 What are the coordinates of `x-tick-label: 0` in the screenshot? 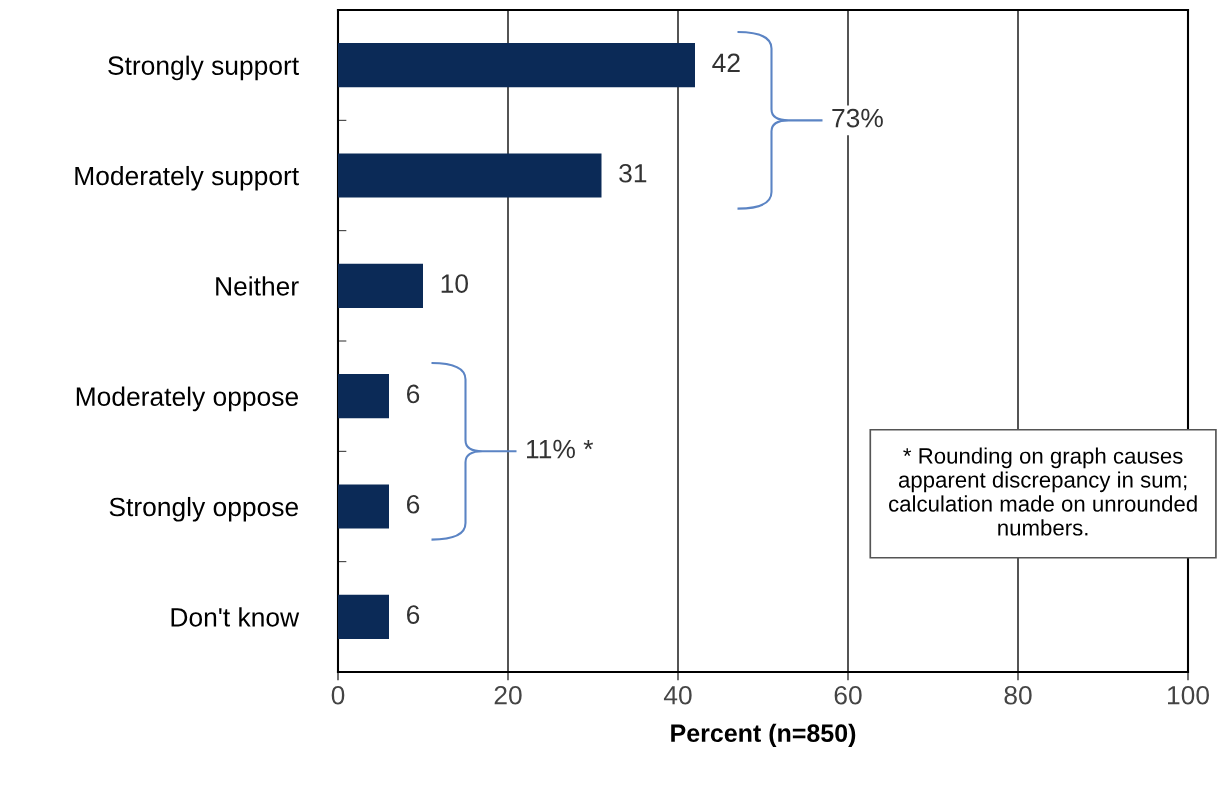 It's located at (338, 695).